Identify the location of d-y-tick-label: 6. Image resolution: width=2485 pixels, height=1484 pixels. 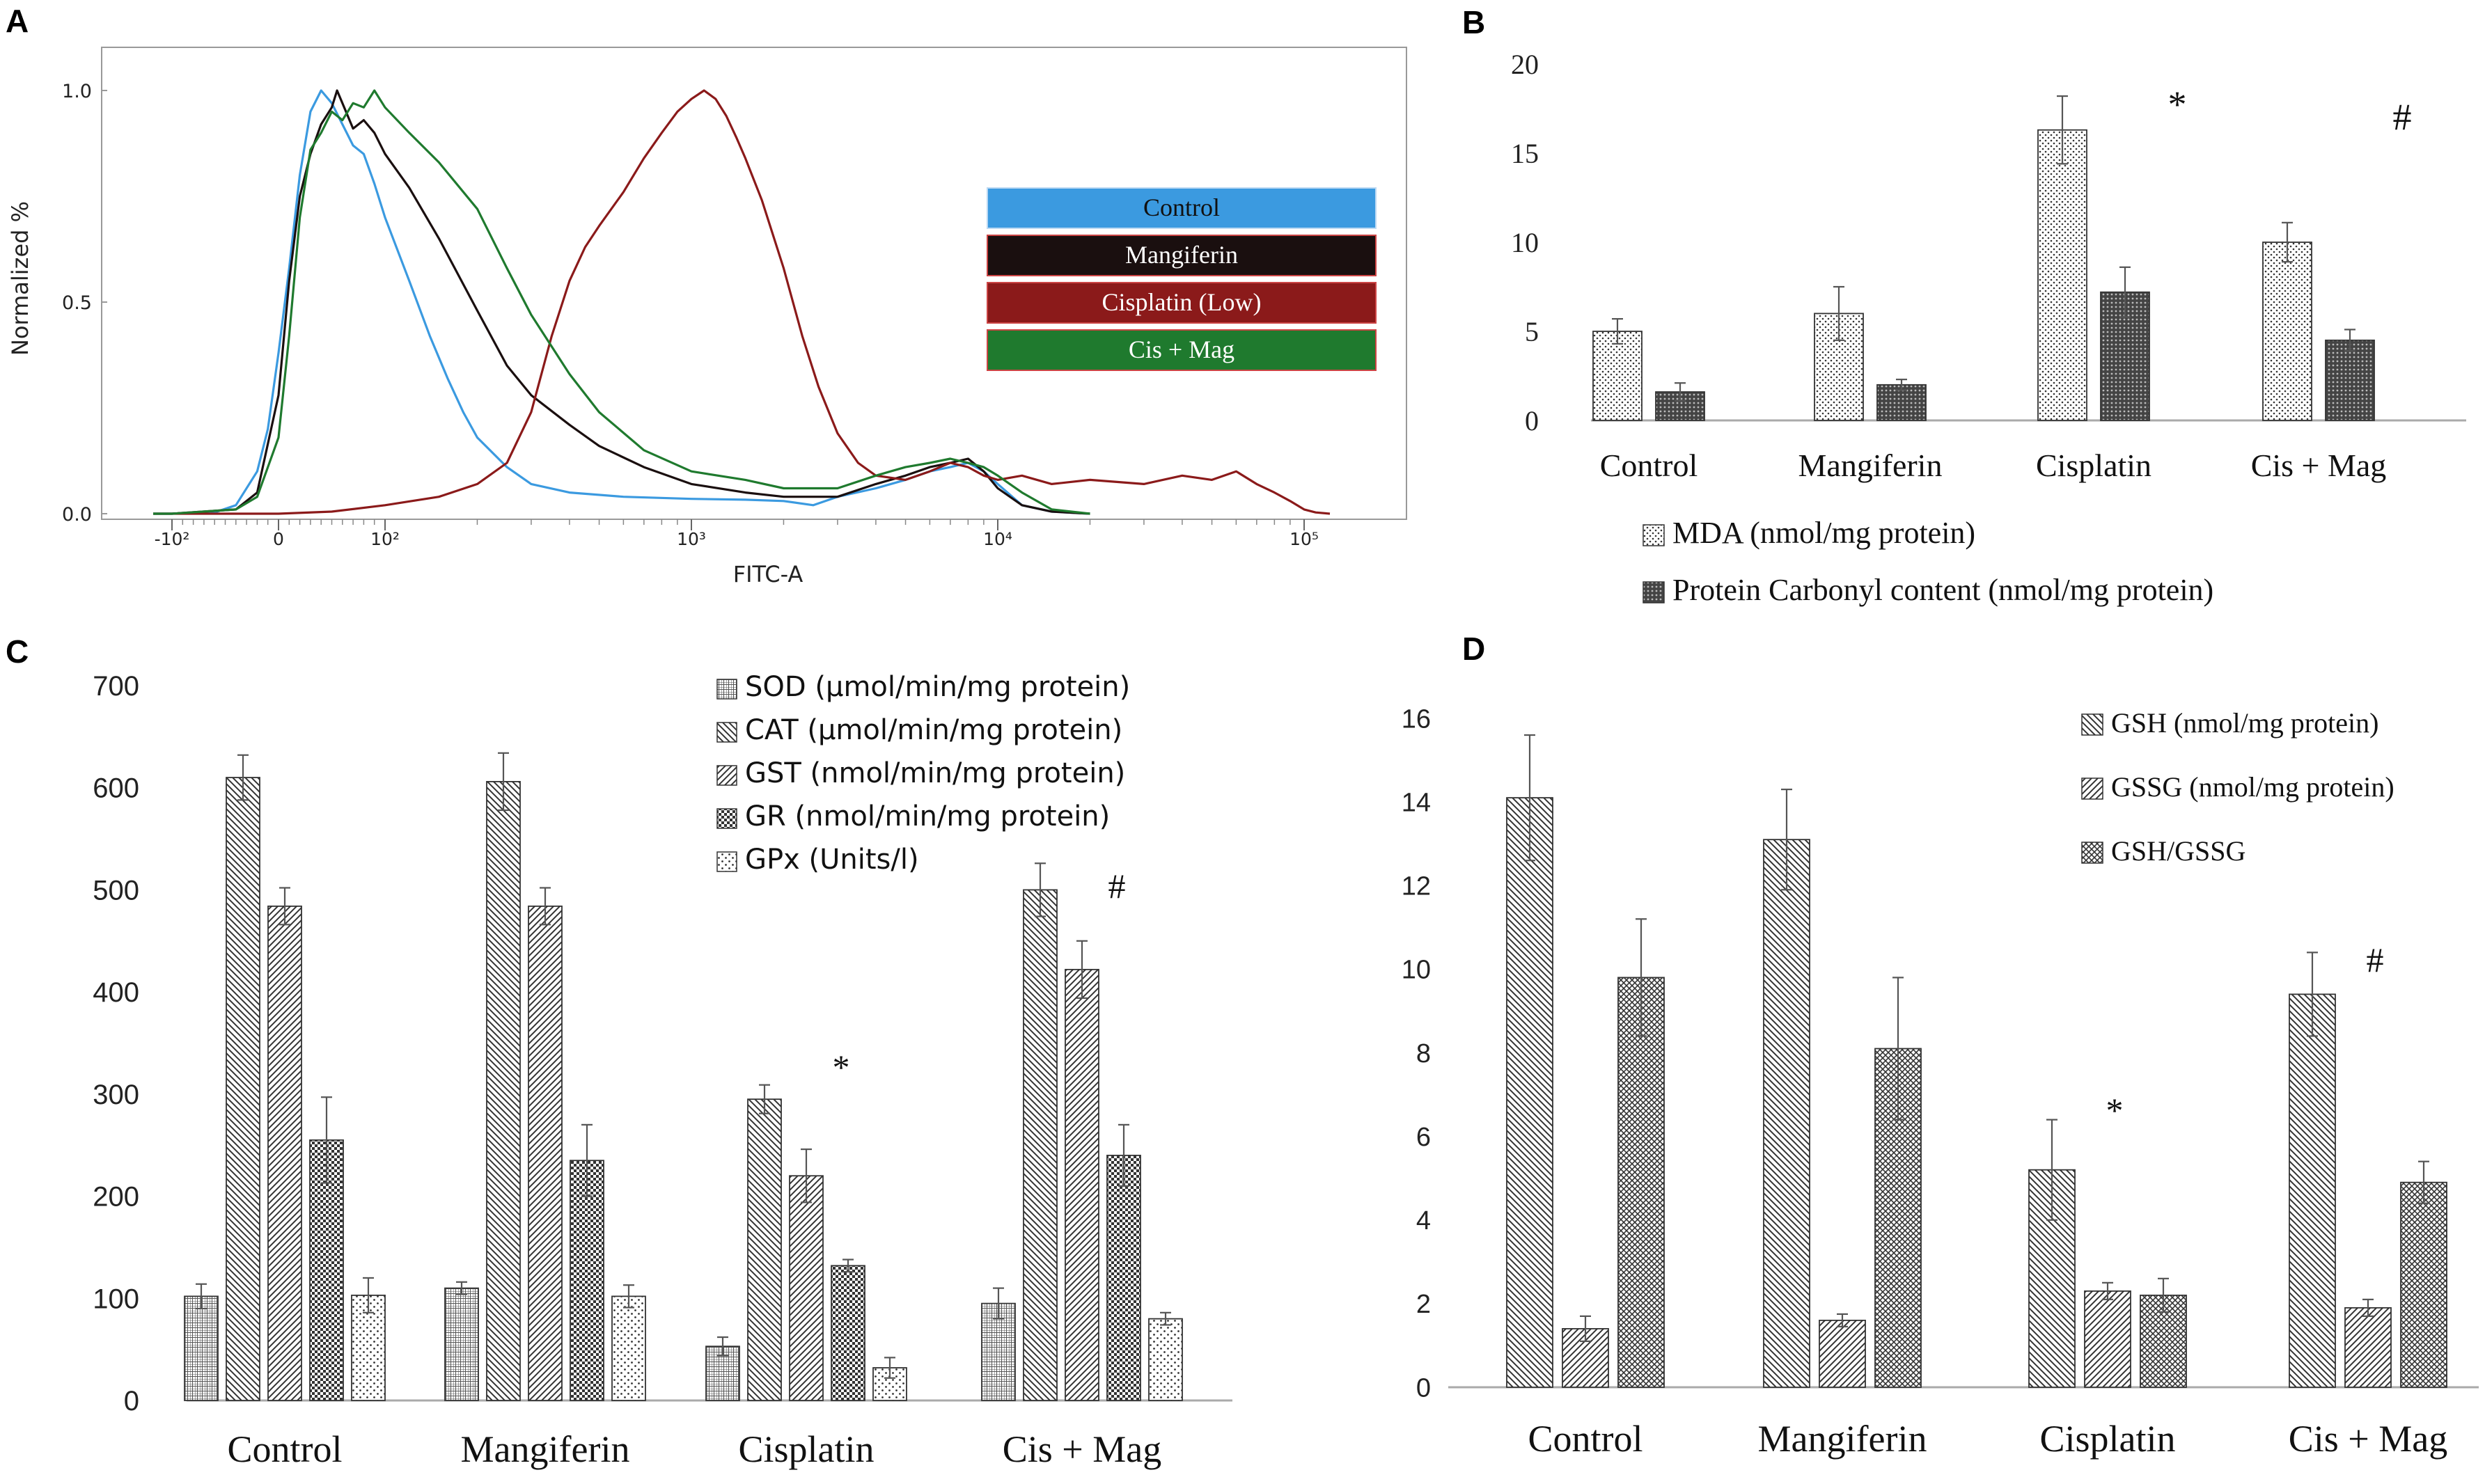
(1423, 1137).